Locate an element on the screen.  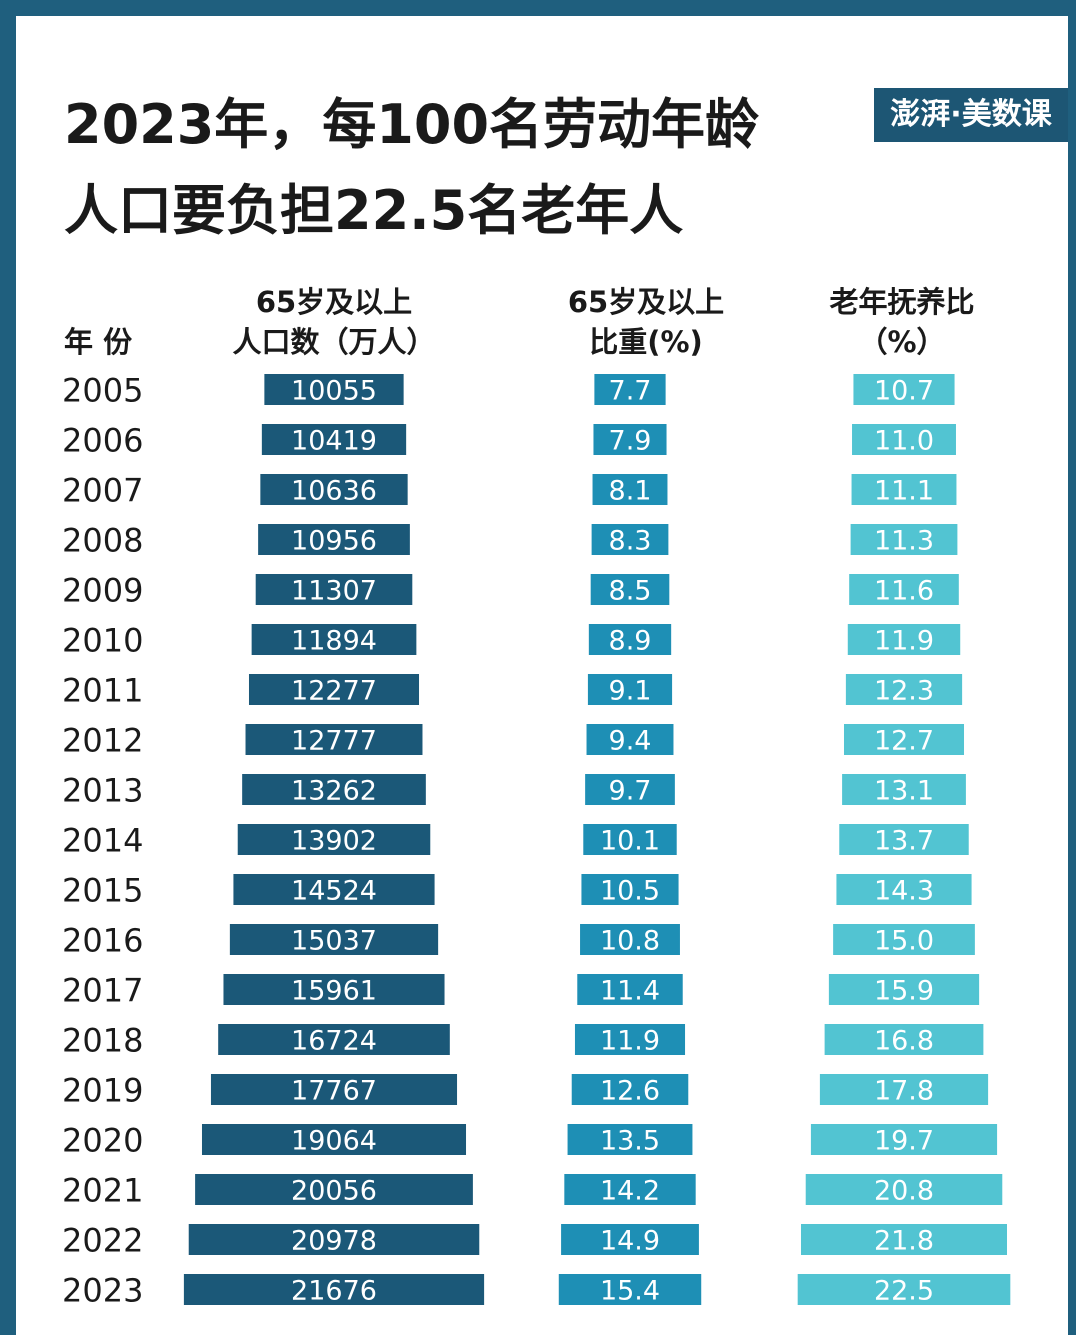
value-label-series-3: 14.3 is located at coordinates (904, 891).